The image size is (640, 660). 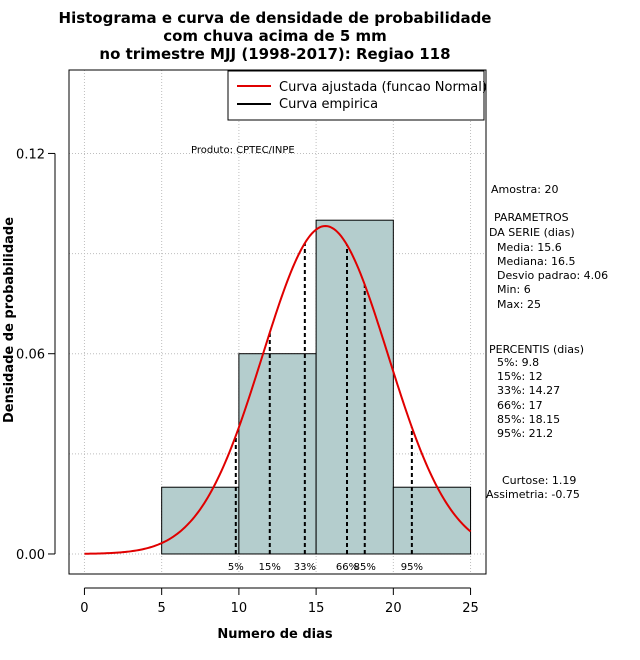 I want to click on stat-max: Max: 25, so click(x=519, y=304).